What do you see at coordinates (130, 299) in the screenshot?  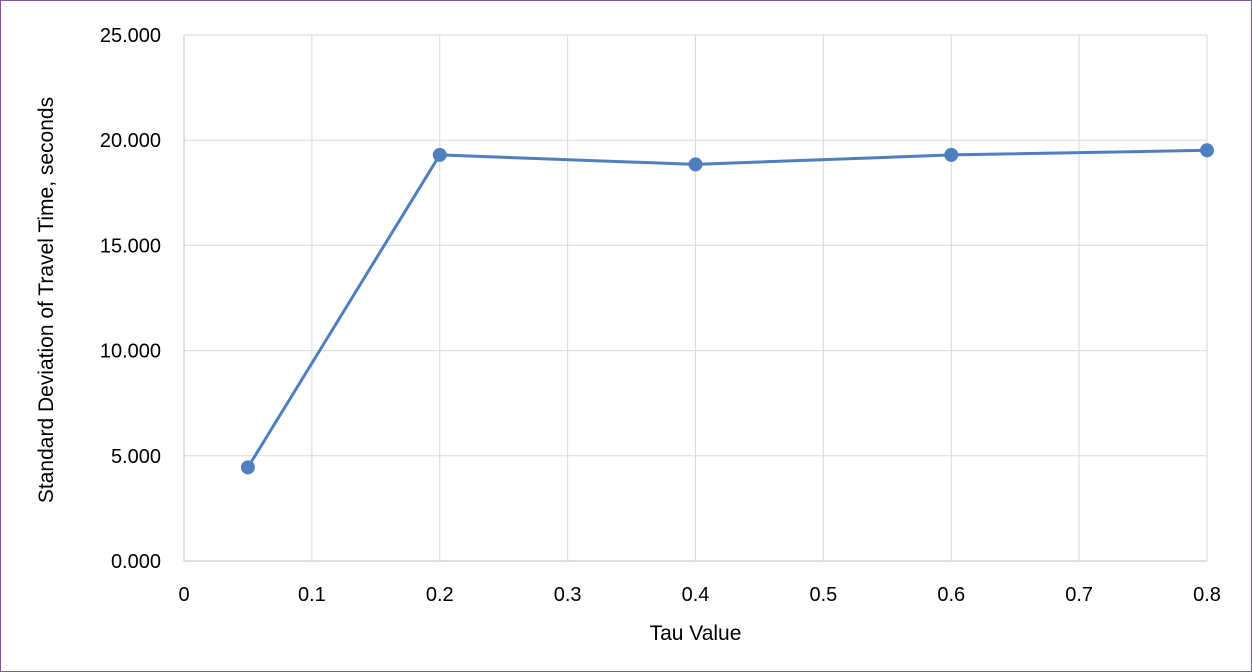 I see `y-tick-labels: 0.000 5.000 10.000 15.000 20.000 25.000` at bounding box center [130, 299].